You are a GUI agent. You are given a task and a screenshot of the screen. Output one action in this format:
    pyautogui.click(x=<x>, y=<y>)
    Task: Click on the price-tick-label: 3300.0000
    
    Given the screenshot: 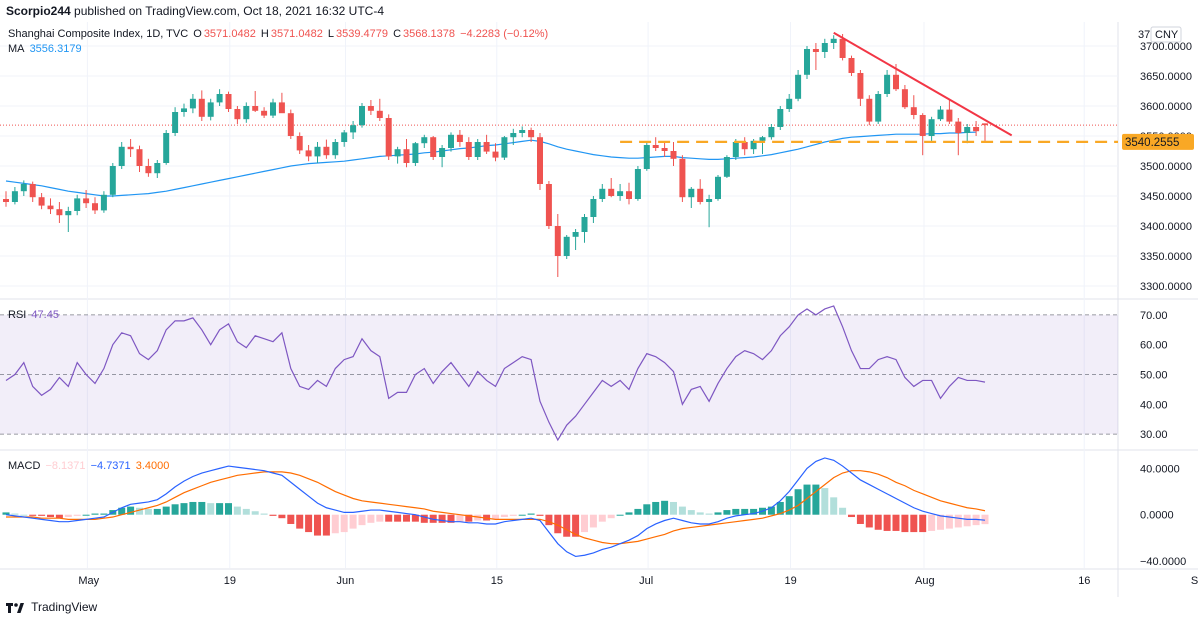 What is the action you would take?
    pyautogui.click(x=1166, y=287)
    